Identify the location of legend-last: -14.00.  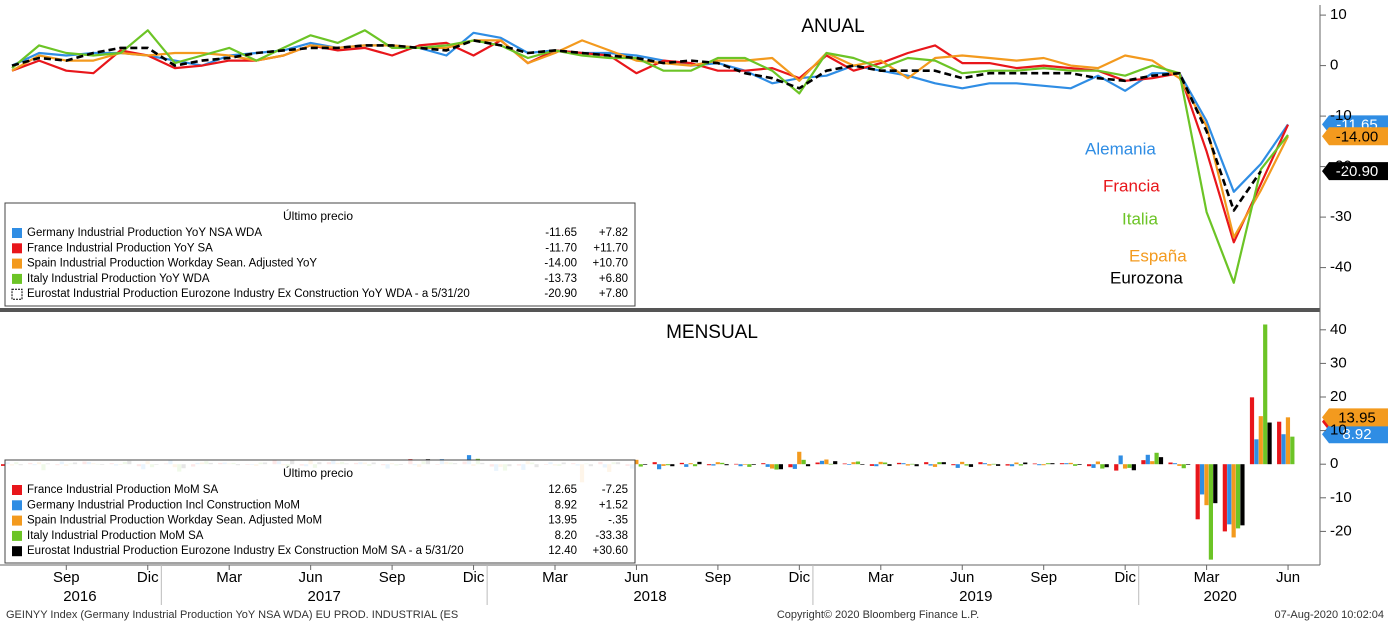
(560, 264).